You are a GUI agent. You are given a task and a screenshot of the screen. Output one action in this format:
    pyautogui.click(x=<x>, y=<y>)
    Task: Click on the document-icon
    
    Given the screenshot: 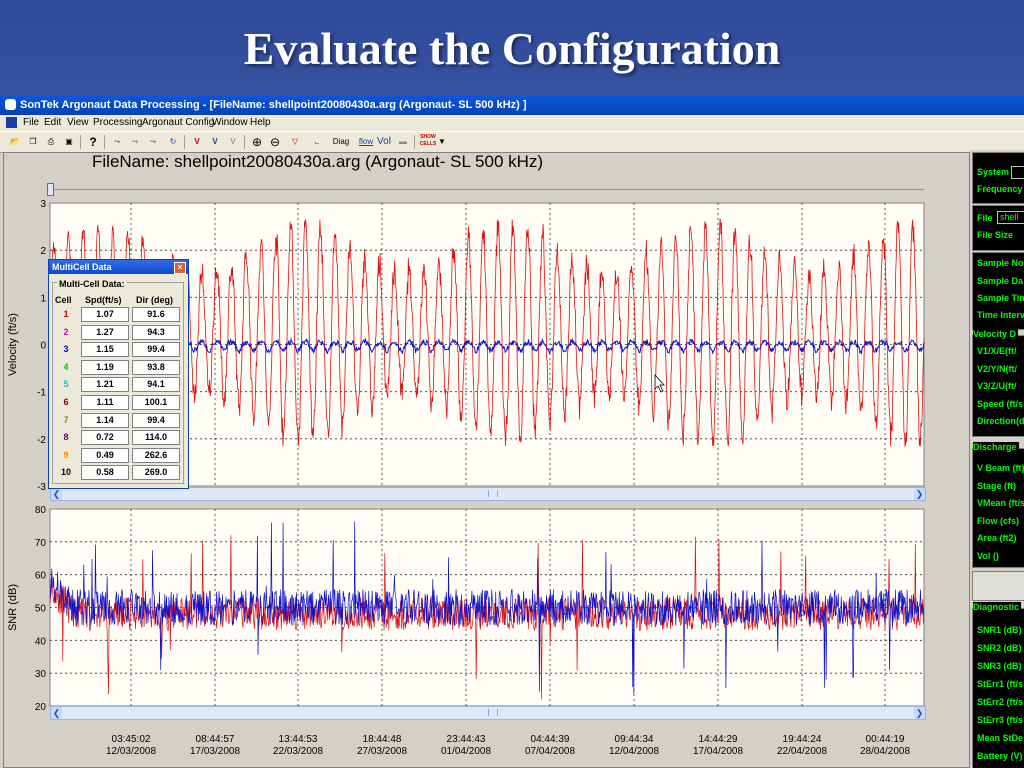 What is the action you would take?
    pyautogui.click(x=11, y=122)
    